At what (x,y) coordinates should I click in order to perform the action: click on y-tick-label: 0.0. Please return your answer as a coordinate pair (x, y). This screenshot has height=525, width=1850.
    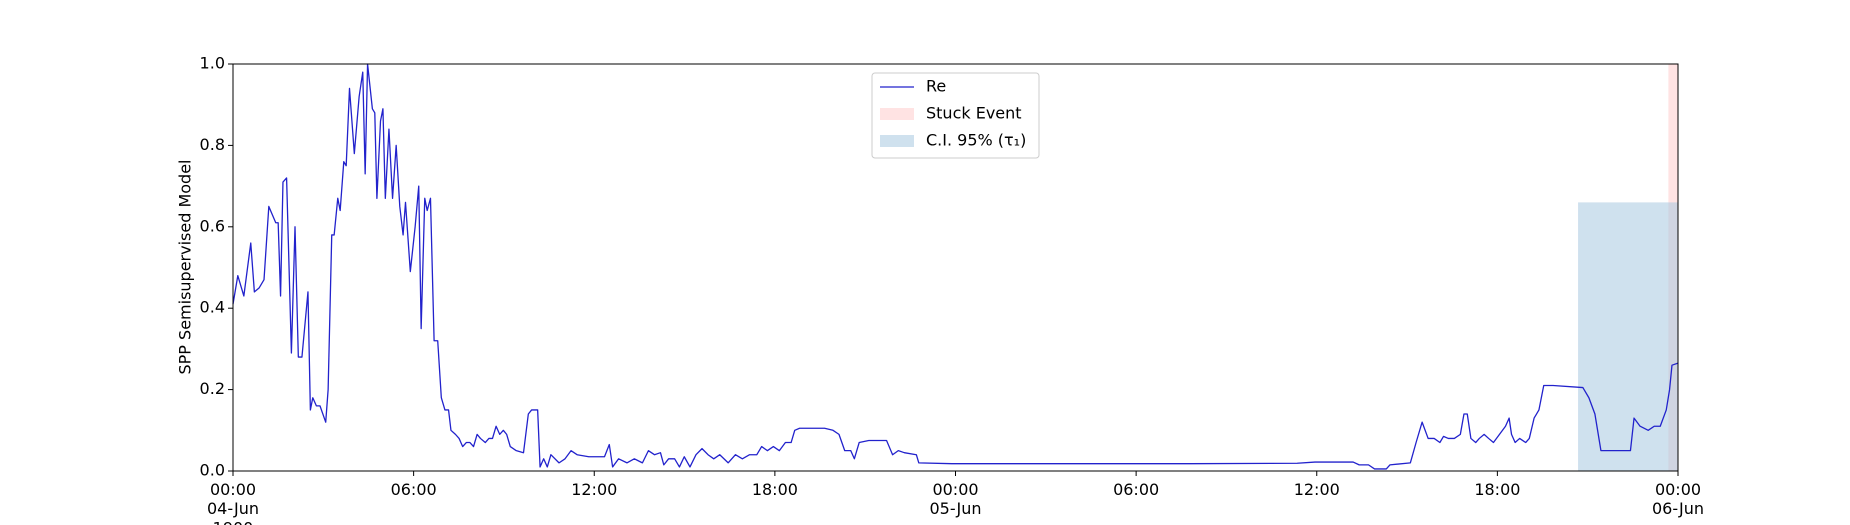
    Looking at the image, I should click on (212, 470).